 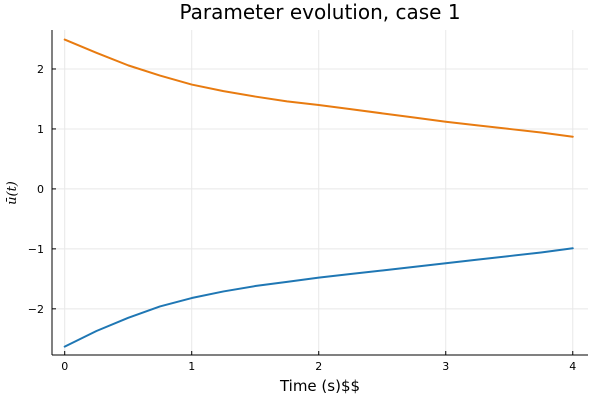 I want to click on y-tick-label: 2, so click(x=40, y=69).